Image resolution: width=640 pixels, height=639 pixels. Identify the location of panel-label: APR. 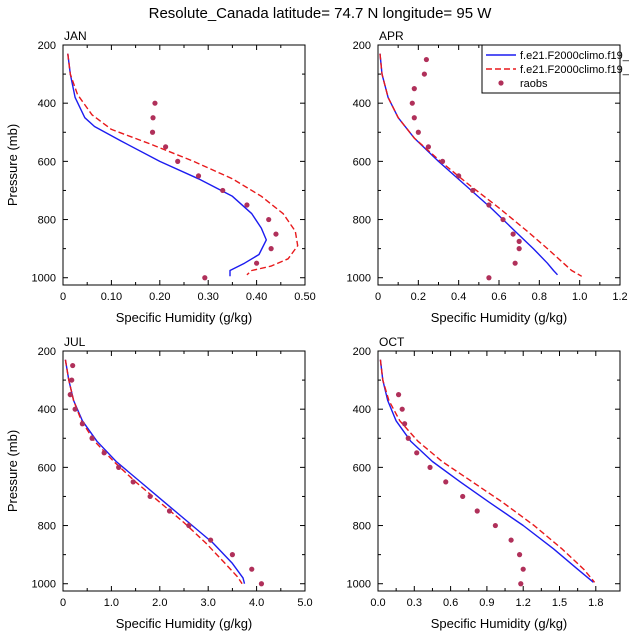
(391, 36).